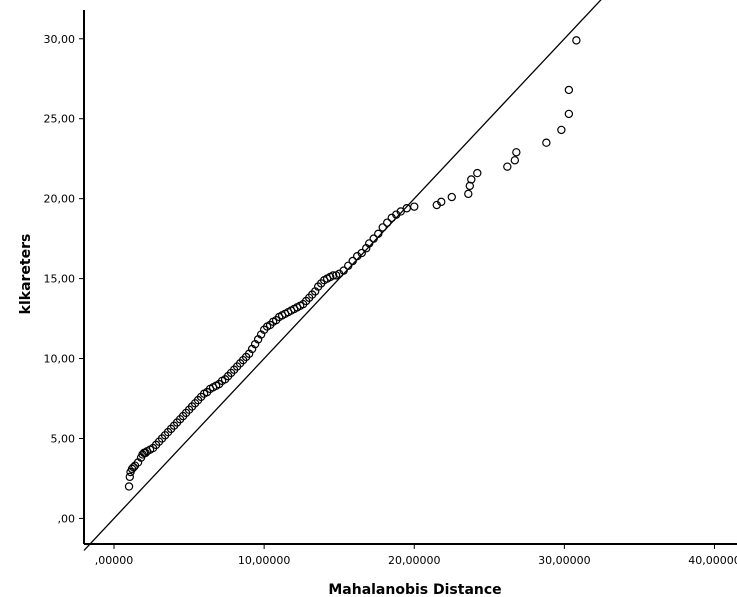 This screenshot has height=597, width=737. I want to click on y-tick-label: 15,00, so click(60, 279).